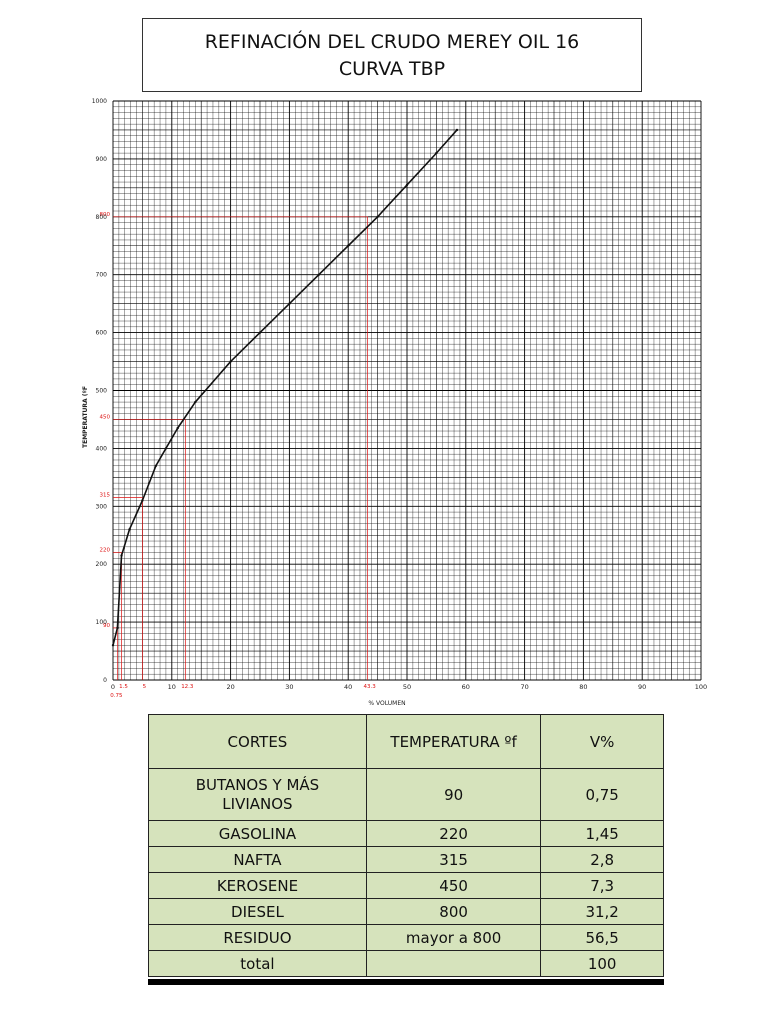 This screenshot has width=768, height=1024. Describe the element at coordinates (602, 963) in the screenshot. I see `table-cell: 100` at that location.